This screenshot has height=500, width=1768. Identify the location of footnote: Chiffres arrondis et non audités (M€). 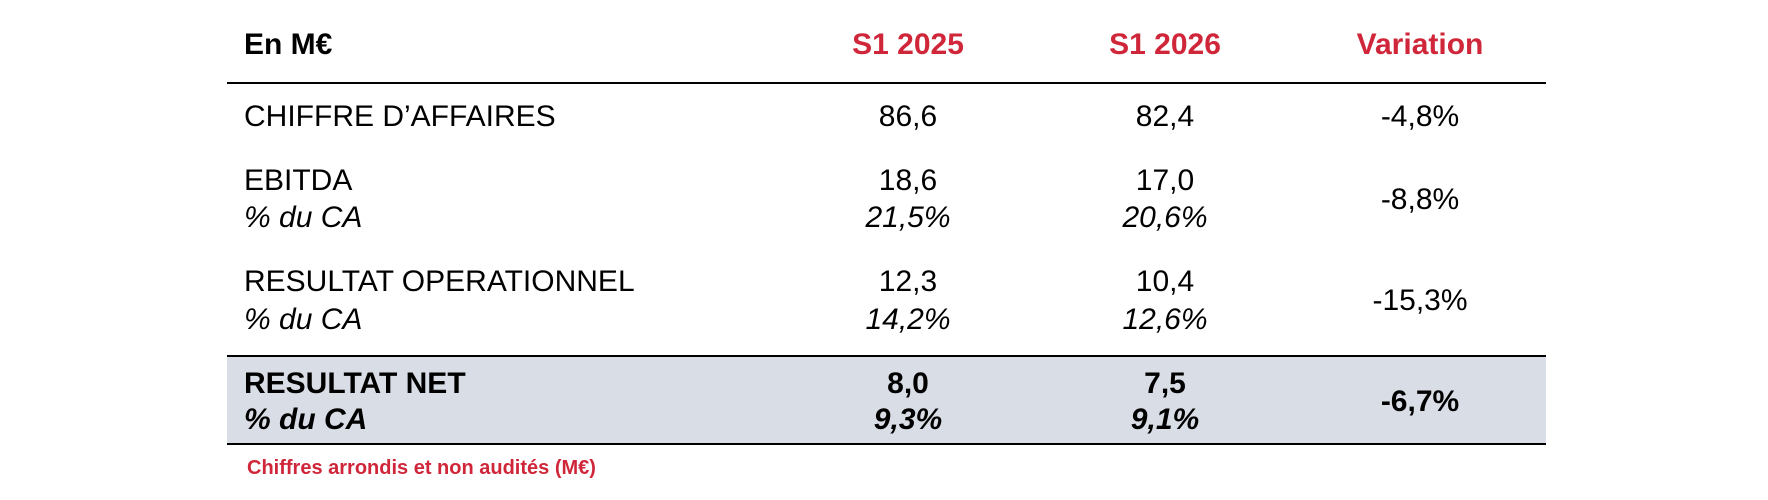
(421, 468).